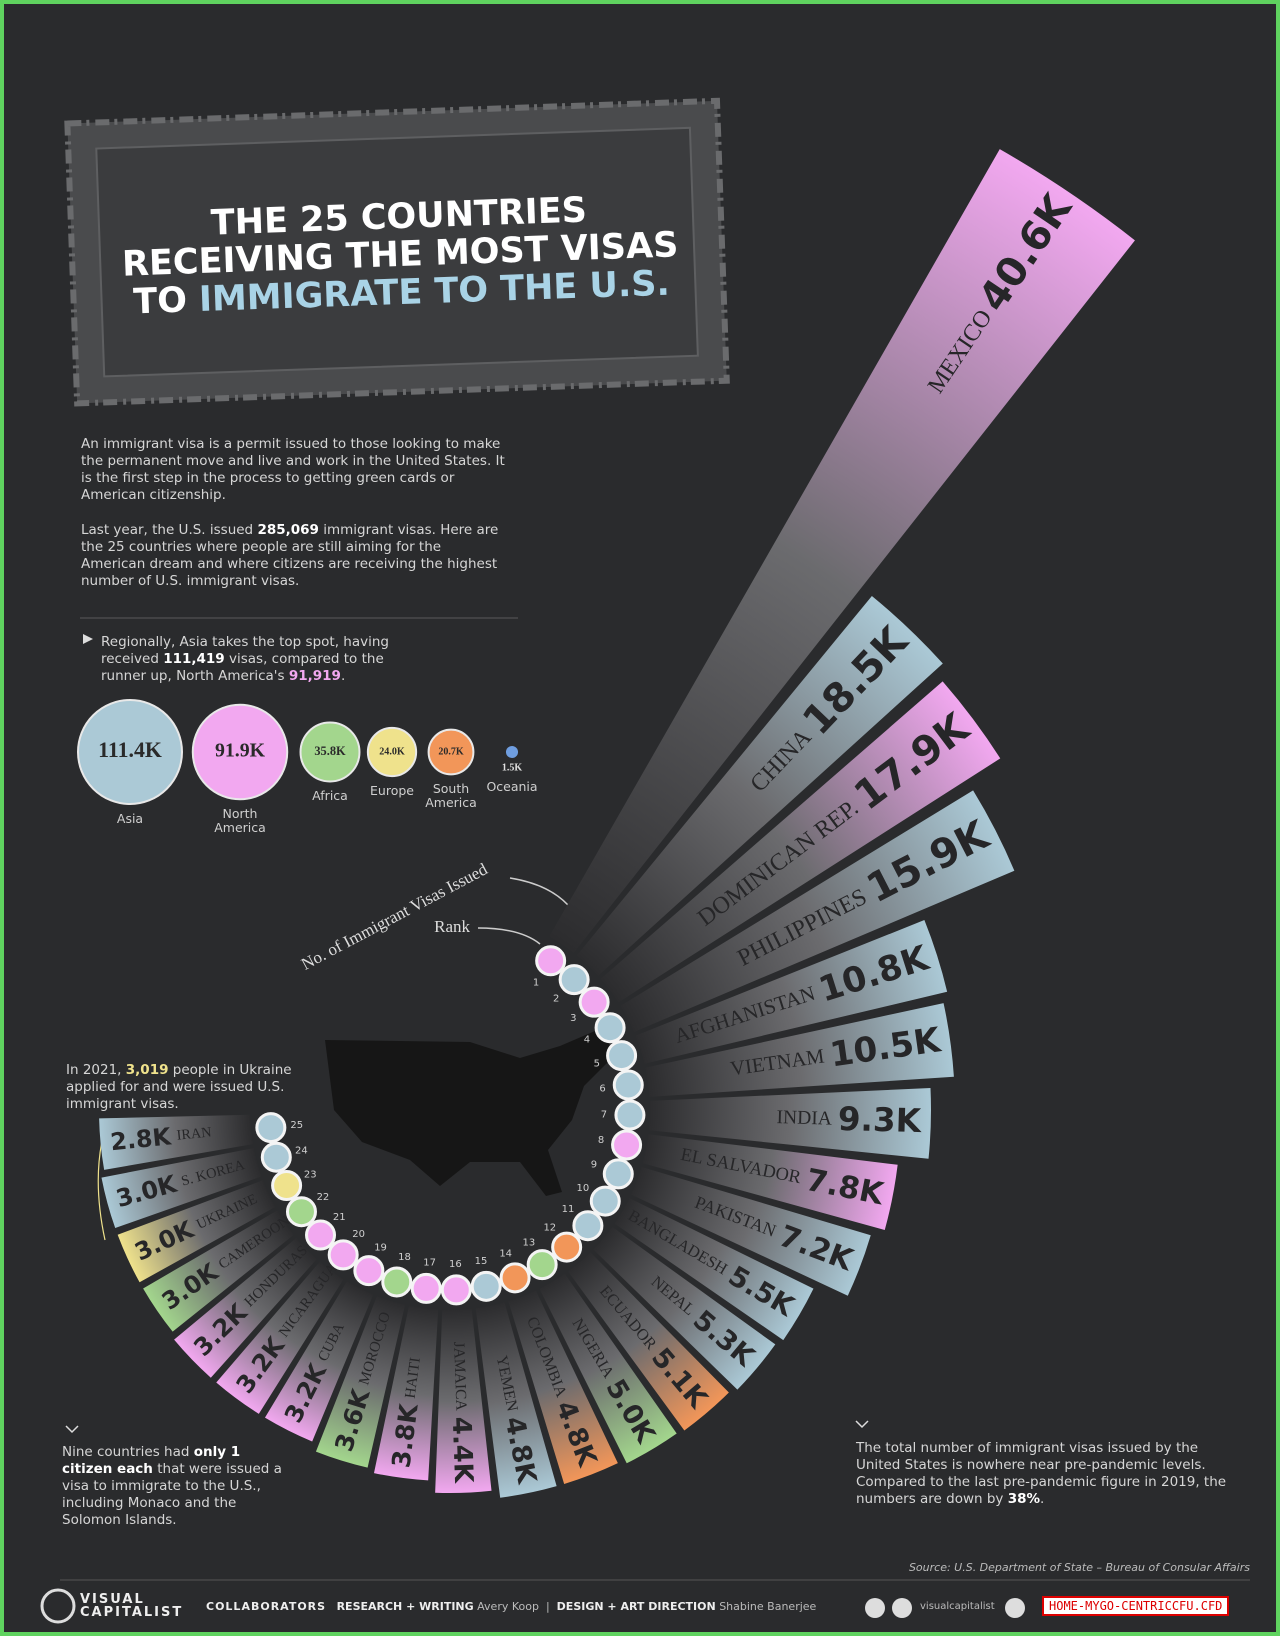 The height and width of the screenshot is (1636, 1280). What do you see at coordinates (451, 796) in the screenshot?
I see `bubble-category-label: South America` at bounding box center [451, 796].